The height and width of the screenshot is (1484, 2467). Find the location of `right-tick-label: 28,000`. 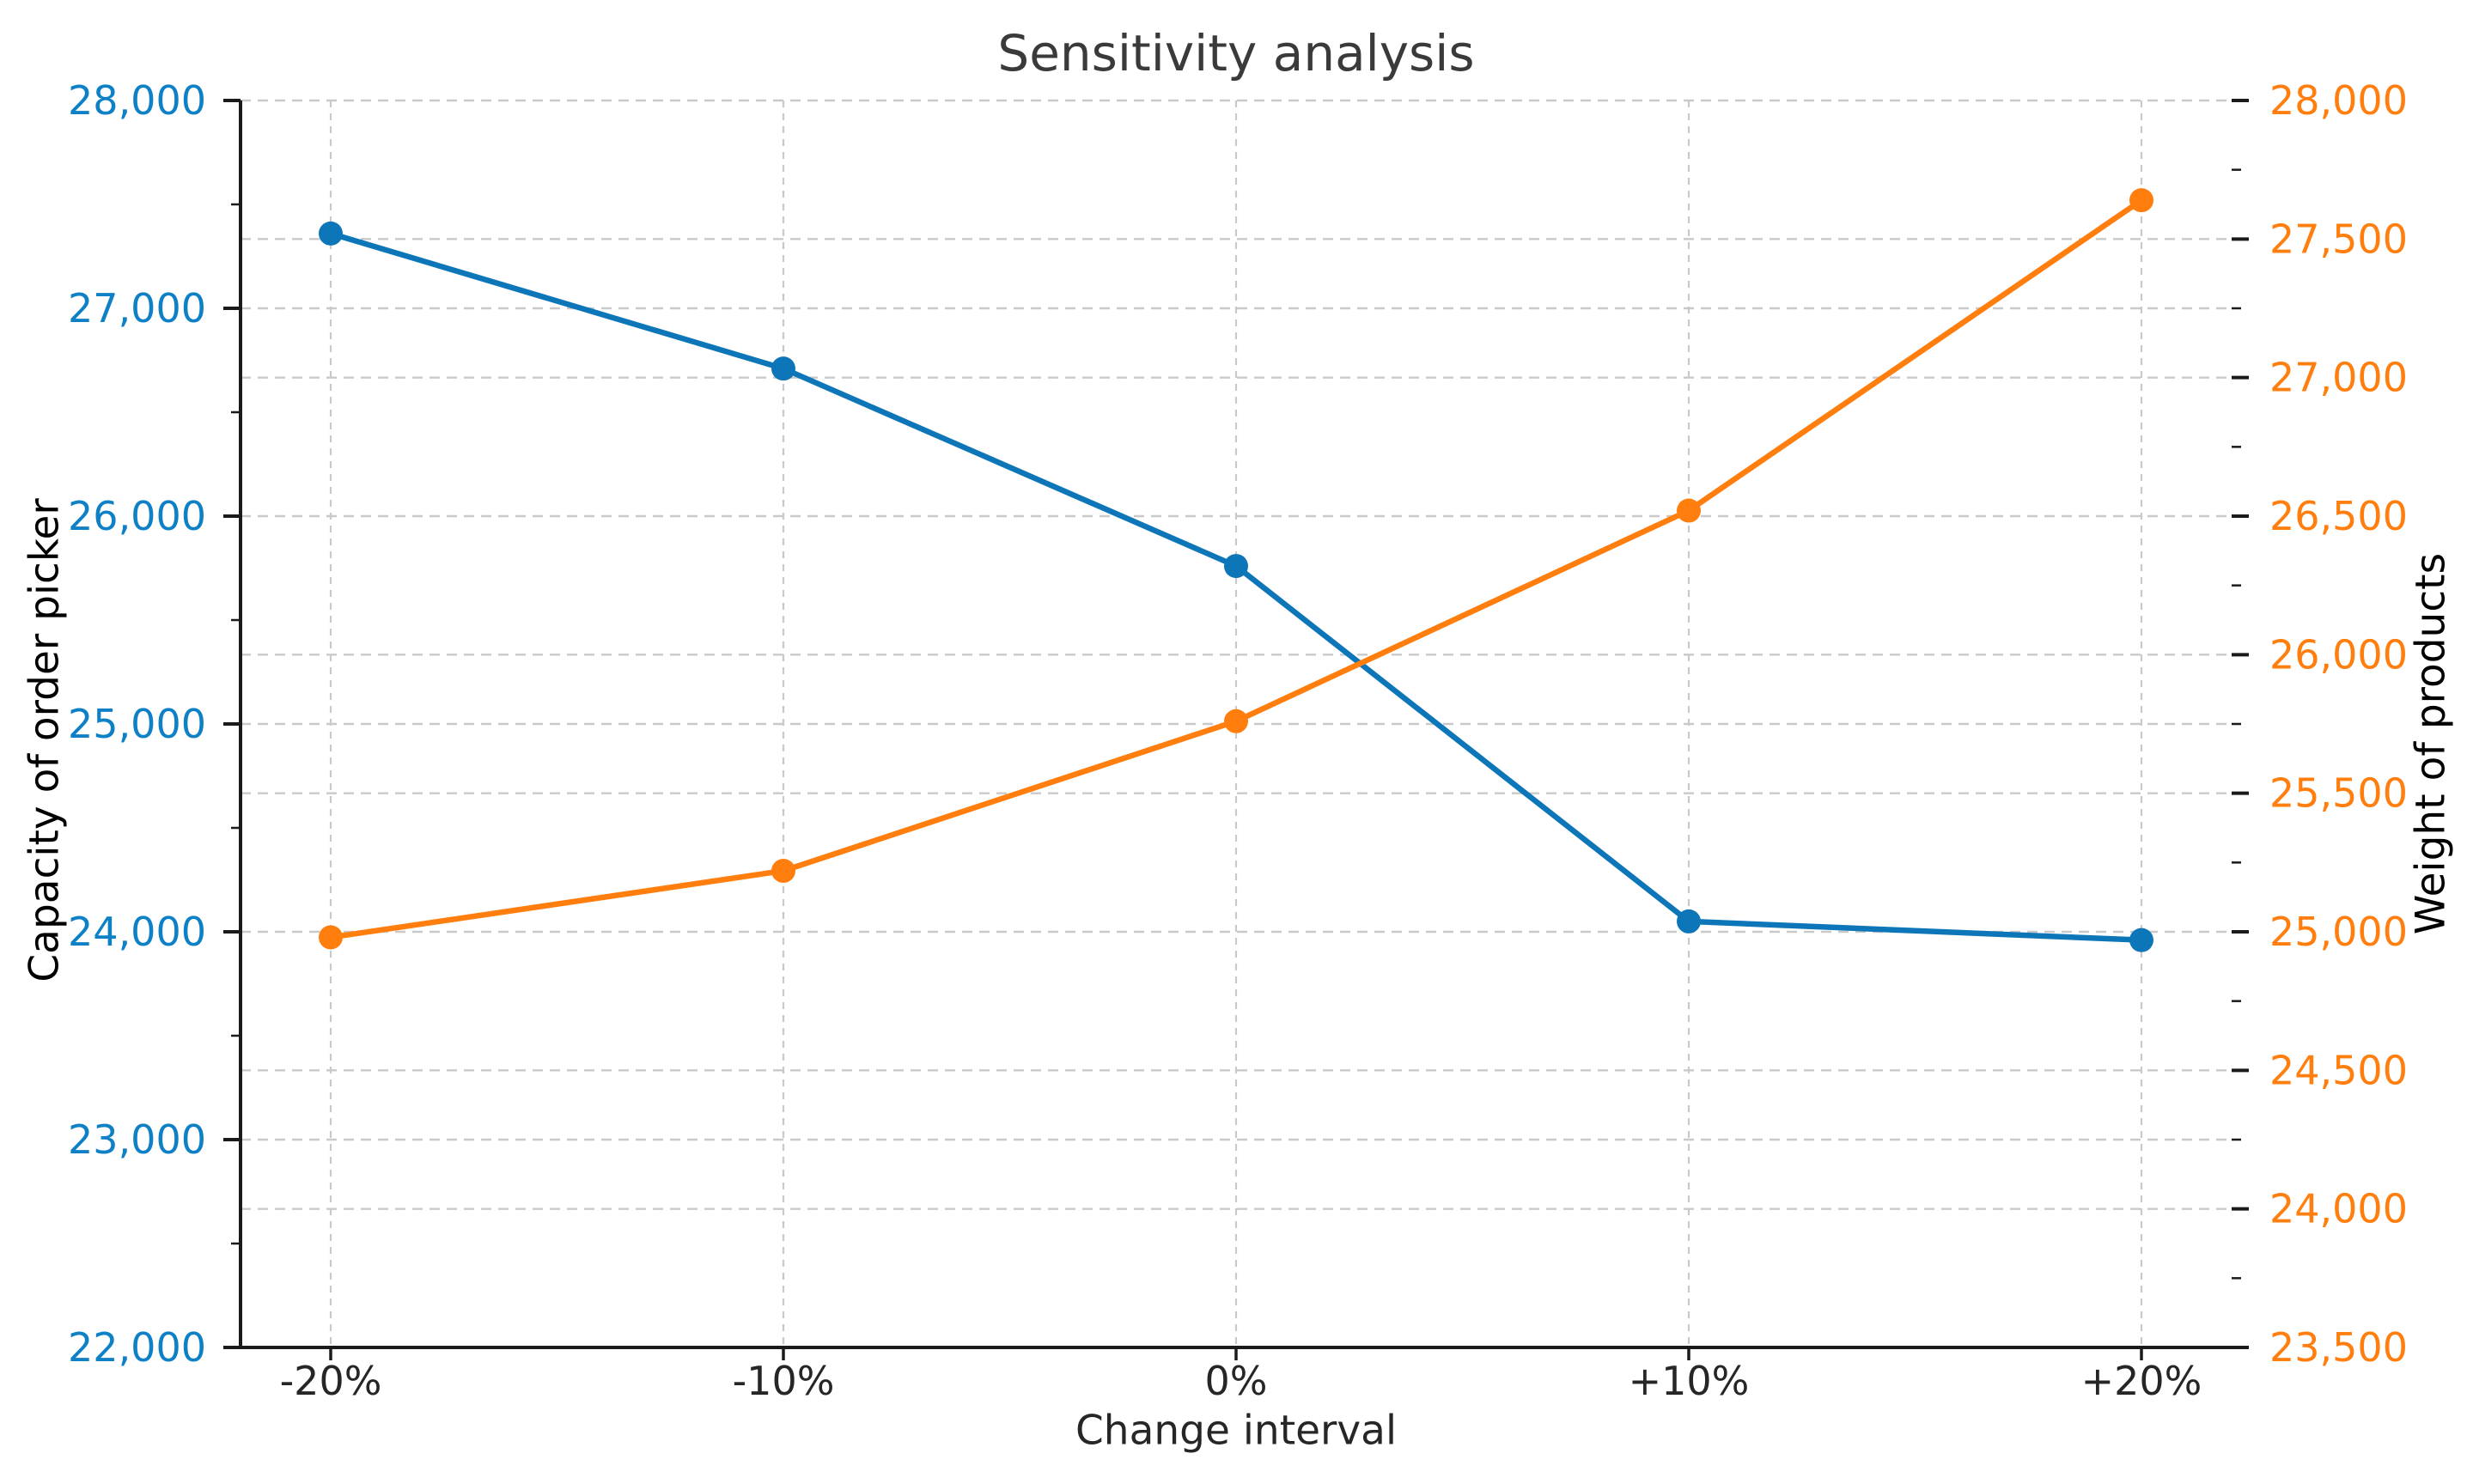

right-tick-label: 28,000 is located at coordinates (2339, 100).